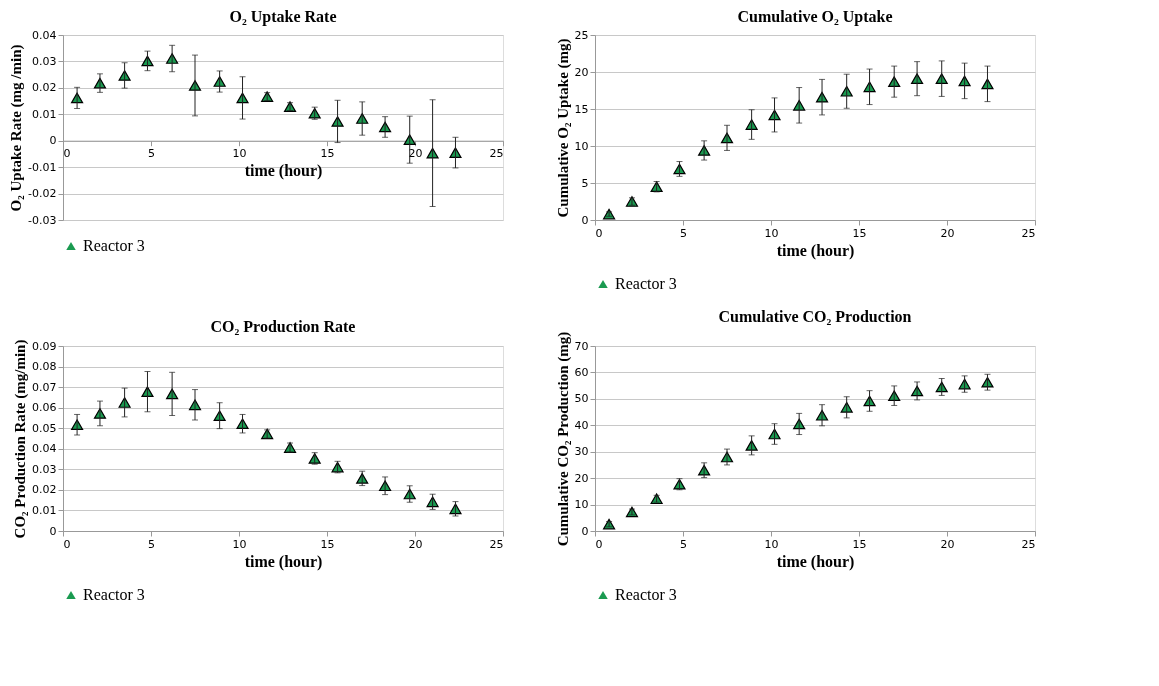 This screenshot has width=1159, height=686. I want to click on y-tick-label: 30, so click(581, 452).